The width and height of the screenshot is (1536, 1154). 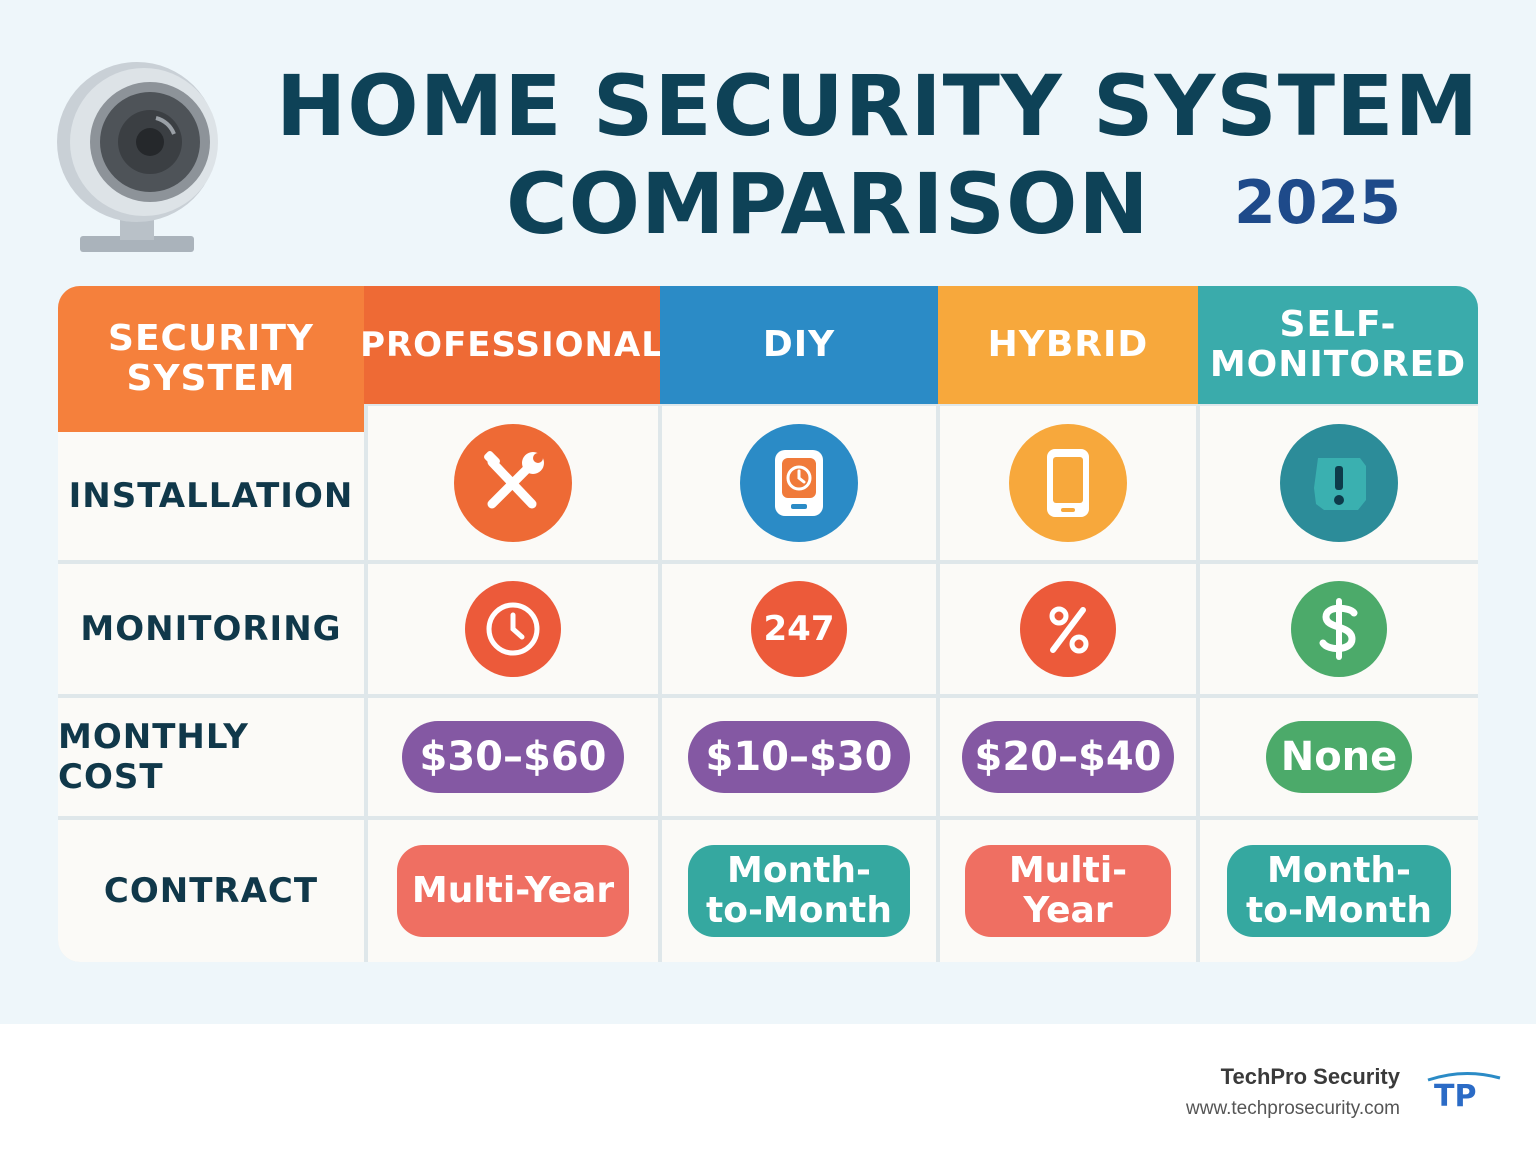 I want to click on monitoring-cell-self-monitored, so click(x=1339, y=629).